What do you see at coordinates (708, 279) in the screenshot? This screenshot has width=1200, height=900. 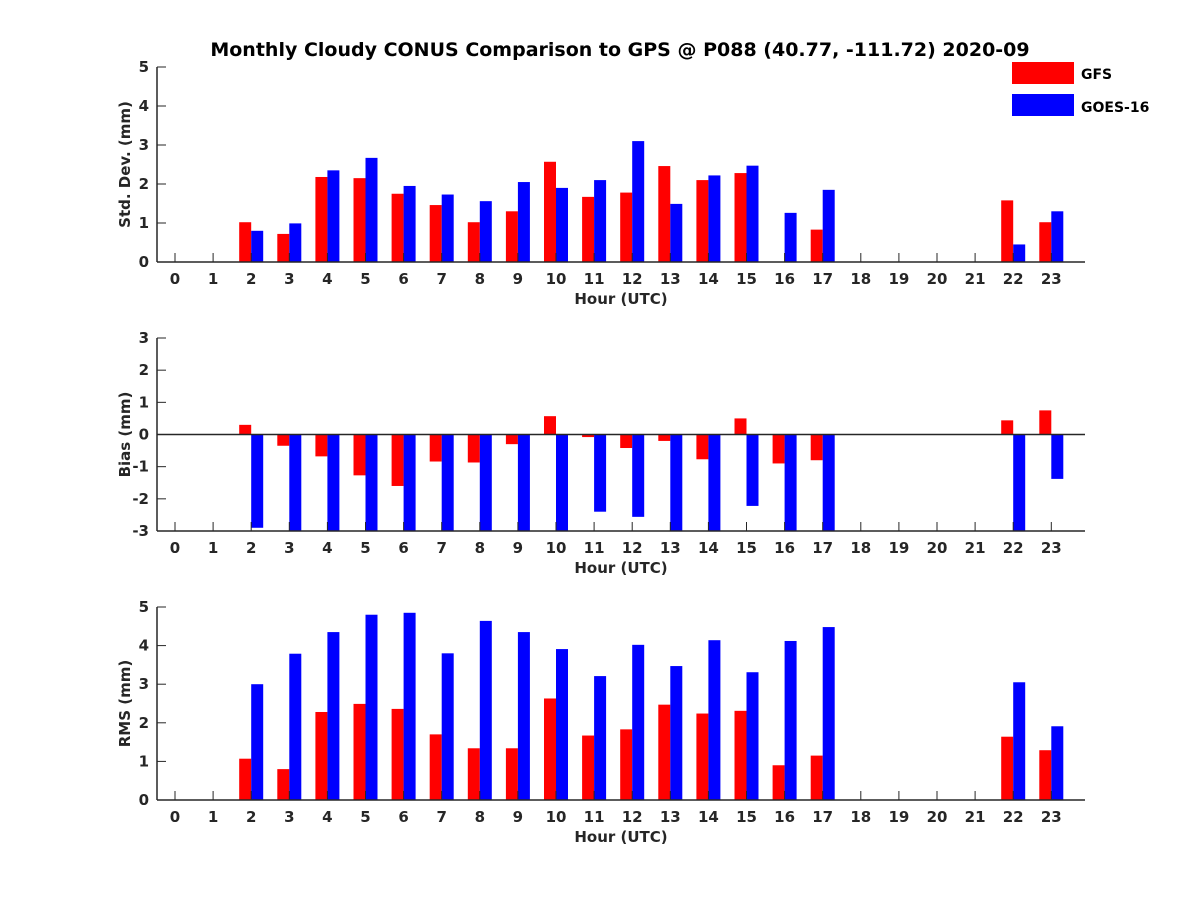 I see `x-tick-label: 14` at bounding box center [708, 279].